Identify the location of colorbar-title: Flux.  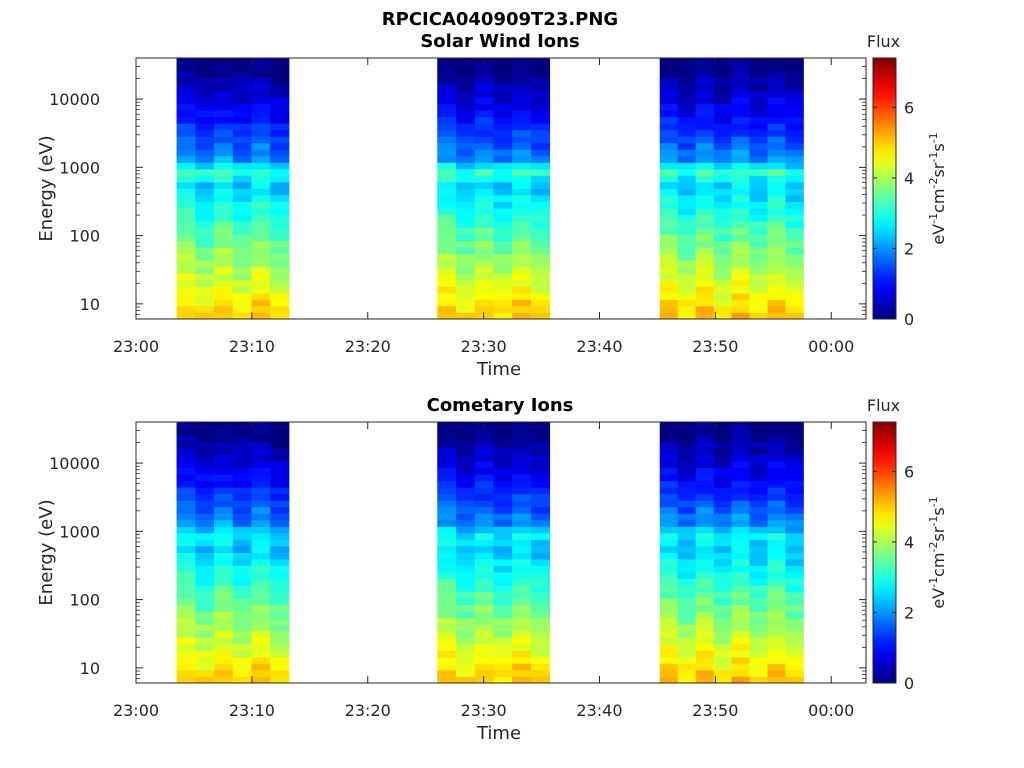
(883, 41).